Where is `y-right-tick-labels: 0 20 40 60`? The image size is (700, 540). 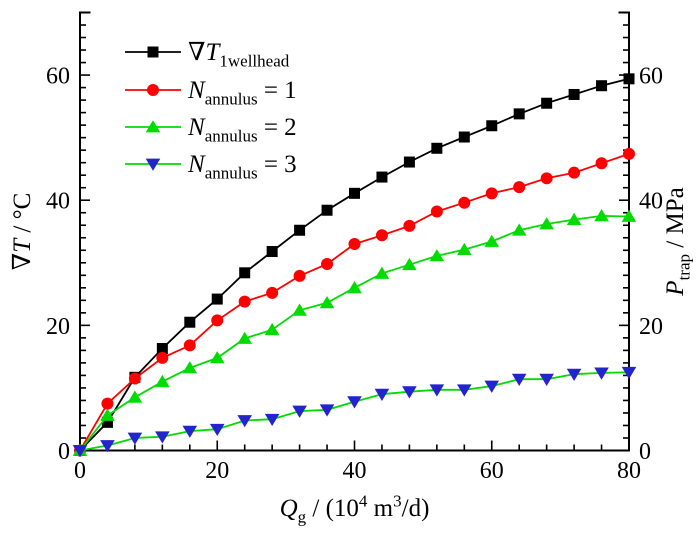 y-right-tick-labels: 0 20 40 60 is located at coordinates (651, 264).